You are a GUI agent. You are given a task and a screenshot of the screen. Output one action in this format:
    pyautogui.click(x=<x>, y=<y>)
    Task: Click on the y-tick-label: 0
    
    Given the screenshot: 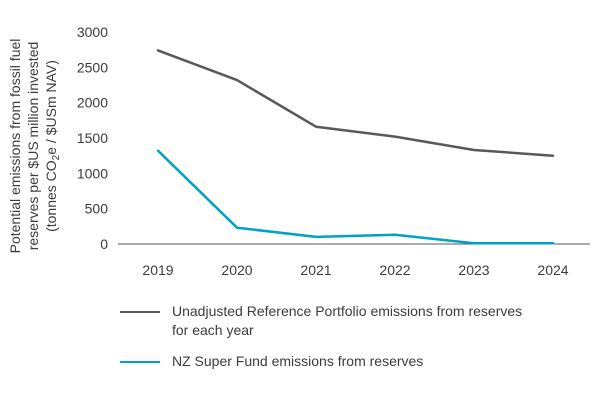 What is the action you would take?
    pyautogui.click(x=104, y=244)
    